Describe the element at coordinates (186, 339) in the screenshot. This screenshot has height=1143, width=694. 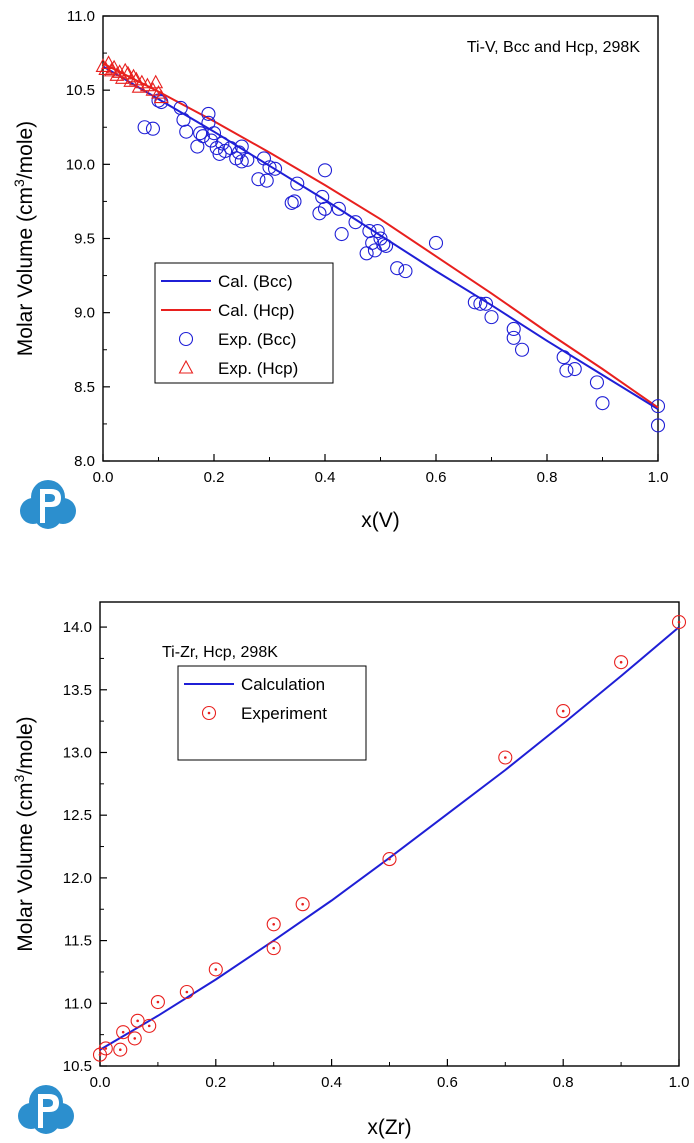
I see `legend-swatch-exp-bcc` at that location.